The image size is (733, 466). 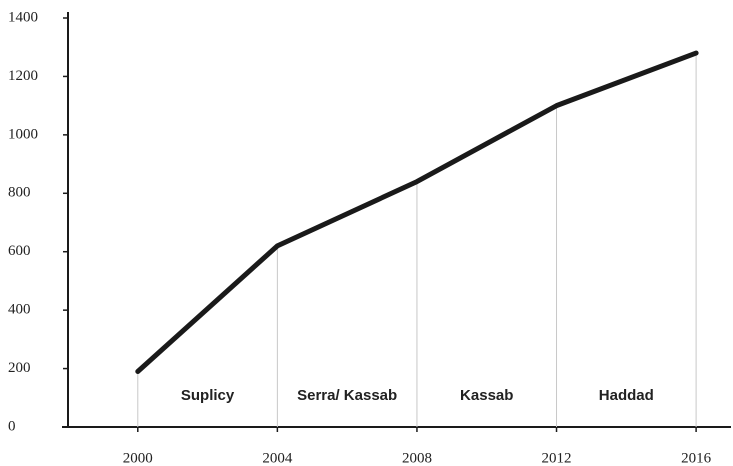 What do you see at coordinates (208, 395) in the screenshot?
I see `period-label: Suplicy` at bounding box center [208, 395].